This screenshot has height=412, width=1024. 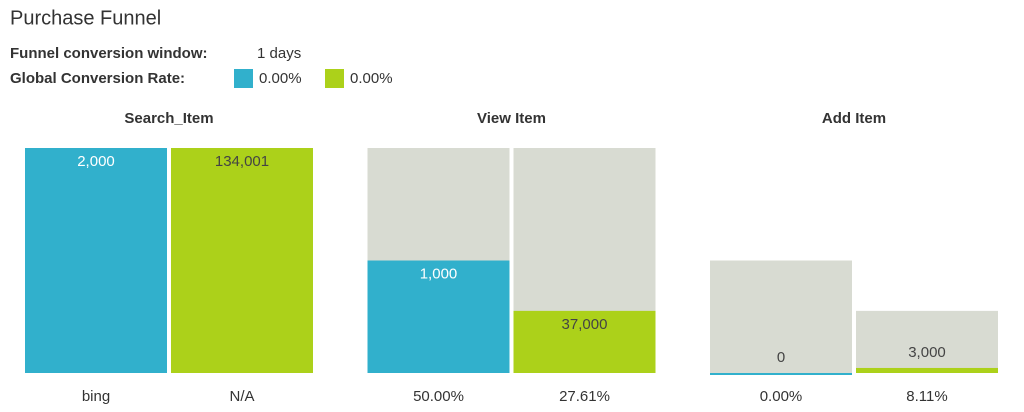 I want to click on value-label: 3,000, so click(x=927, y=352).